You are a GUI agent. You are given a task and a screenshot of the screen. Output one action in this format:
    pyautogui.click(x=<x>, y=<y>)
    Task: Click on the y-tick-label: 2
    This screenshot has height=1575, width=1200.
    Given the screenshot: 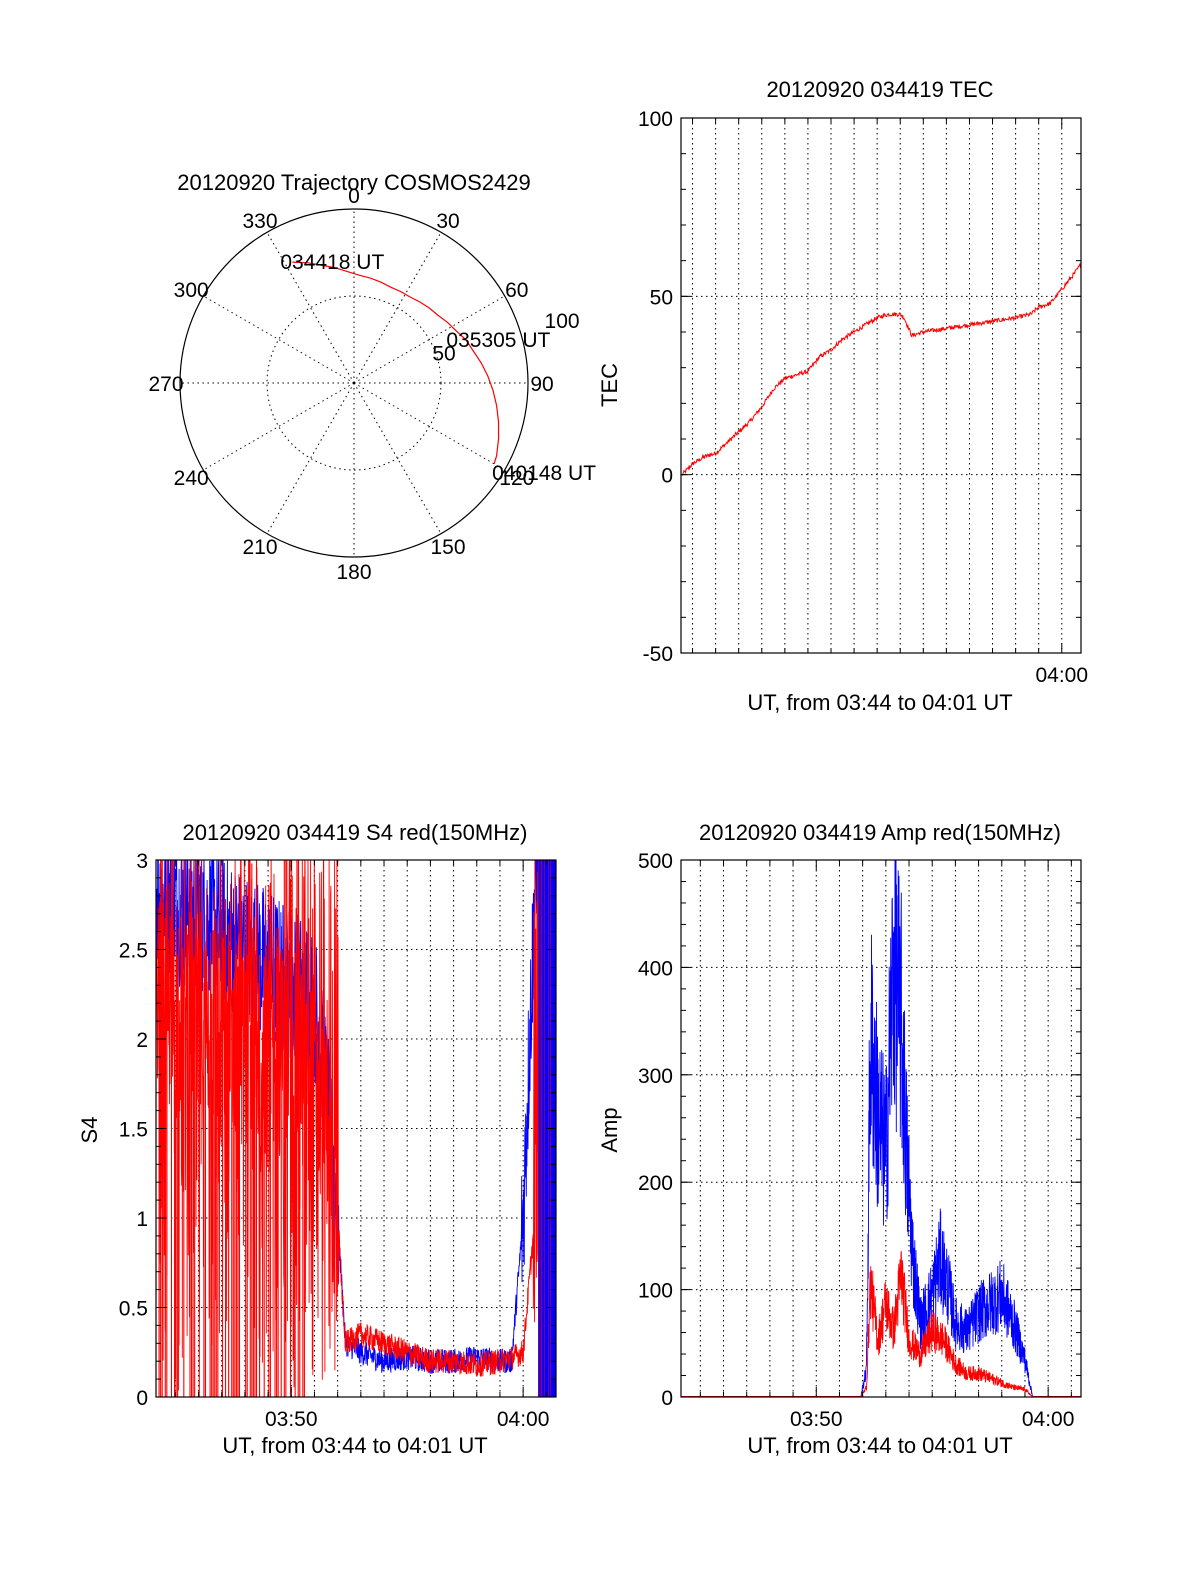 What is the action you would take?
    pyautogui.click(x=142, y=1040)
    